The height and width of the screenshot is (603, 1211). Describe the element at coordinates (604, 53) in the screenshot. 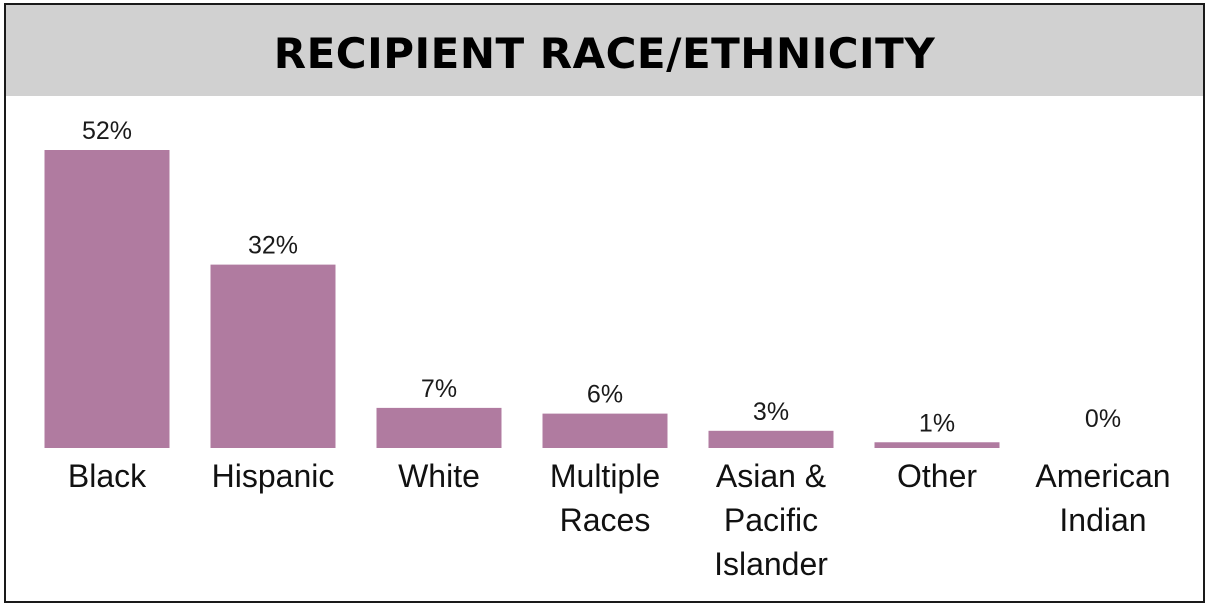

I see `chart-title: RECIPIENT RACE/ETHNICITY` at that location.